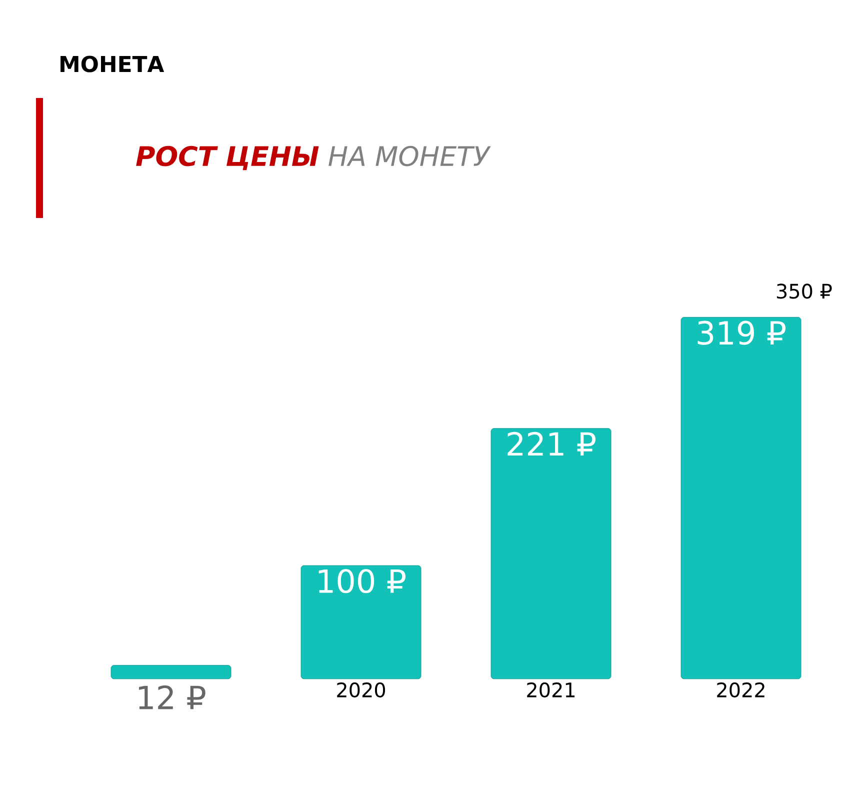 The image size is (856, 790). Describe the element at coordinates (551, 690) in the screenshot. I see `x-tick-label: 2021` at that location.